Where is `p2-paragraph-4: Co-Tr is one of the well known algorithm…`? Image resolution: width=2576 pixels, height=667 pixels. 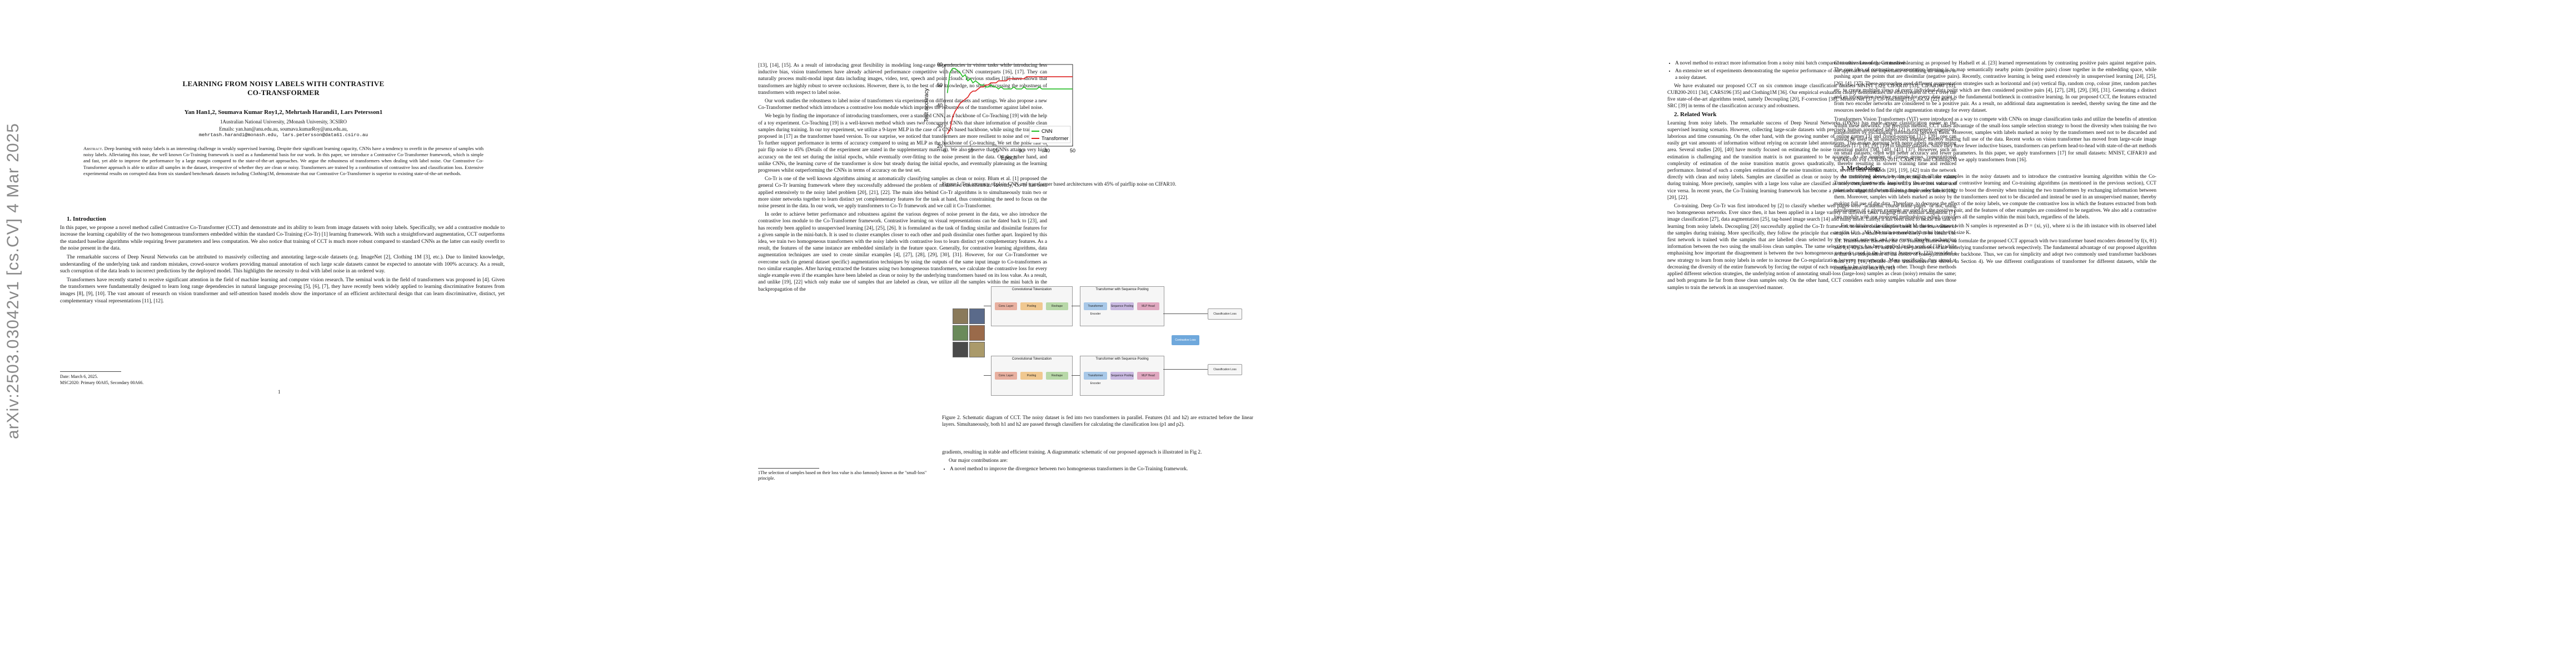
p2-paragraph-4: Co-Tr is one of the well known algorithm… is located at coordinates (902, 193).